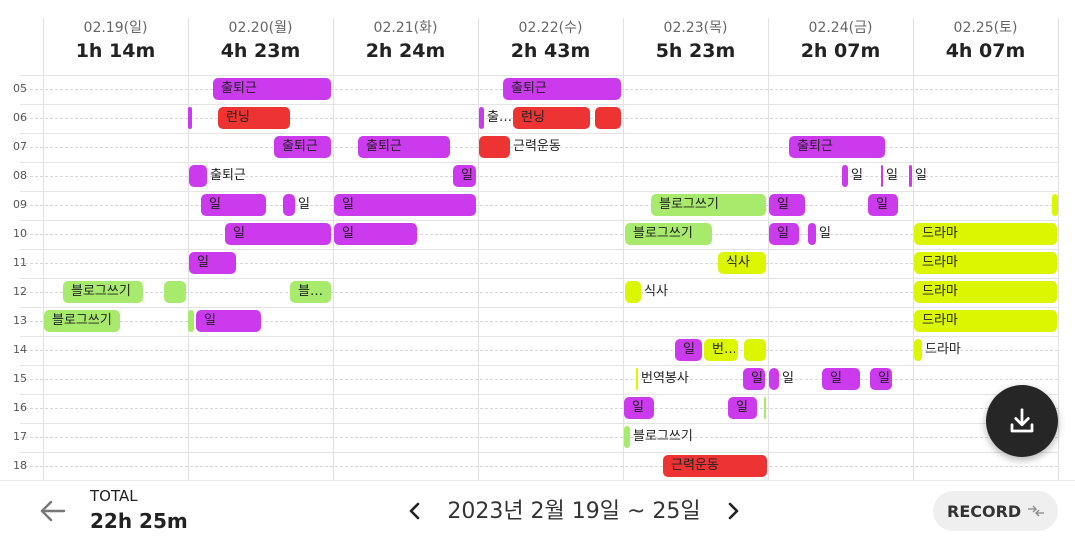  What do you see at coordinates (665, 378) in the screenshot?
I see `event-label: 번역봉사` at bounding box center [665, 378].